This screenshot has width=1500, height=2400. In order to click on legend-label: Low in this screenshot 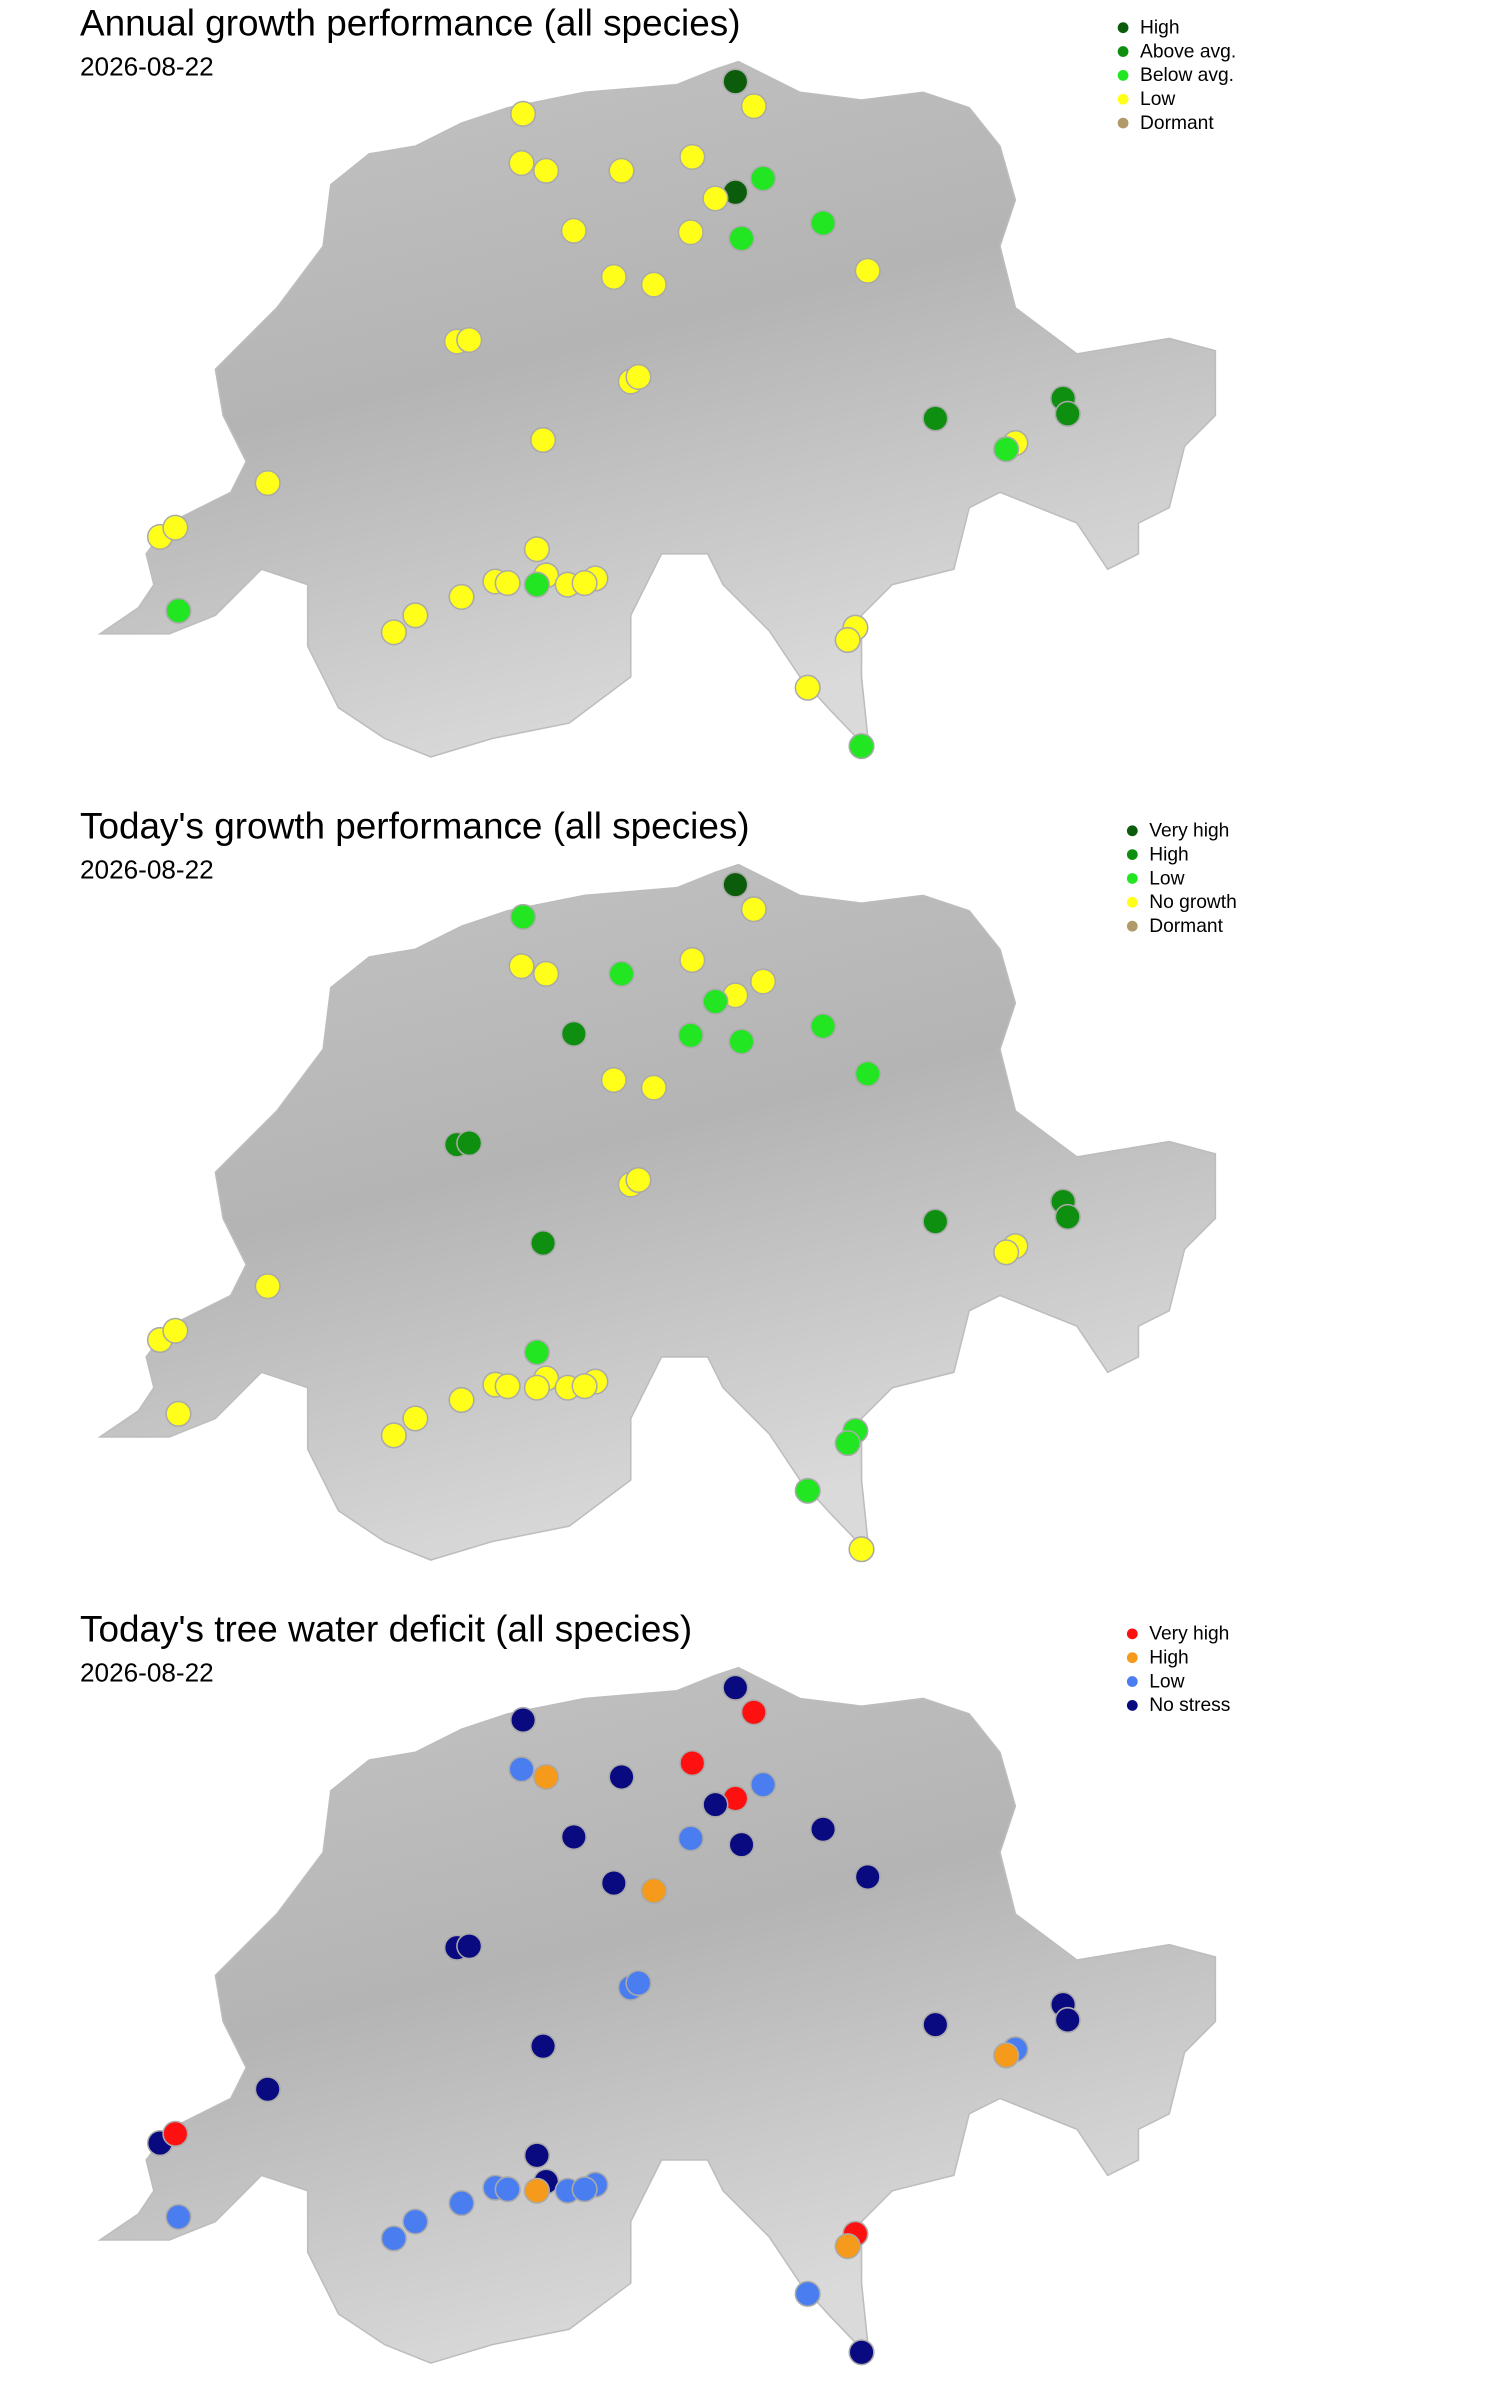, I will do `click(1166, 878)`.